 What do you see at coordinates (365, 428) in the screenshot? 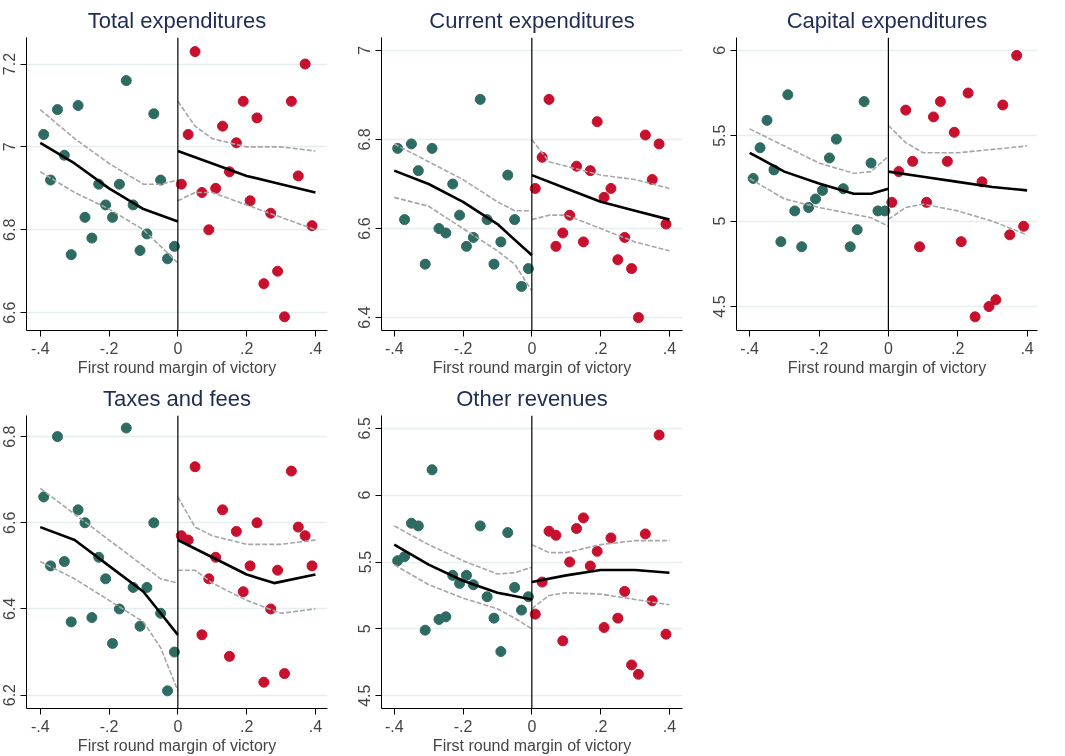
I see `y-tick-label: 6.5` at bounding box center [365, 428].